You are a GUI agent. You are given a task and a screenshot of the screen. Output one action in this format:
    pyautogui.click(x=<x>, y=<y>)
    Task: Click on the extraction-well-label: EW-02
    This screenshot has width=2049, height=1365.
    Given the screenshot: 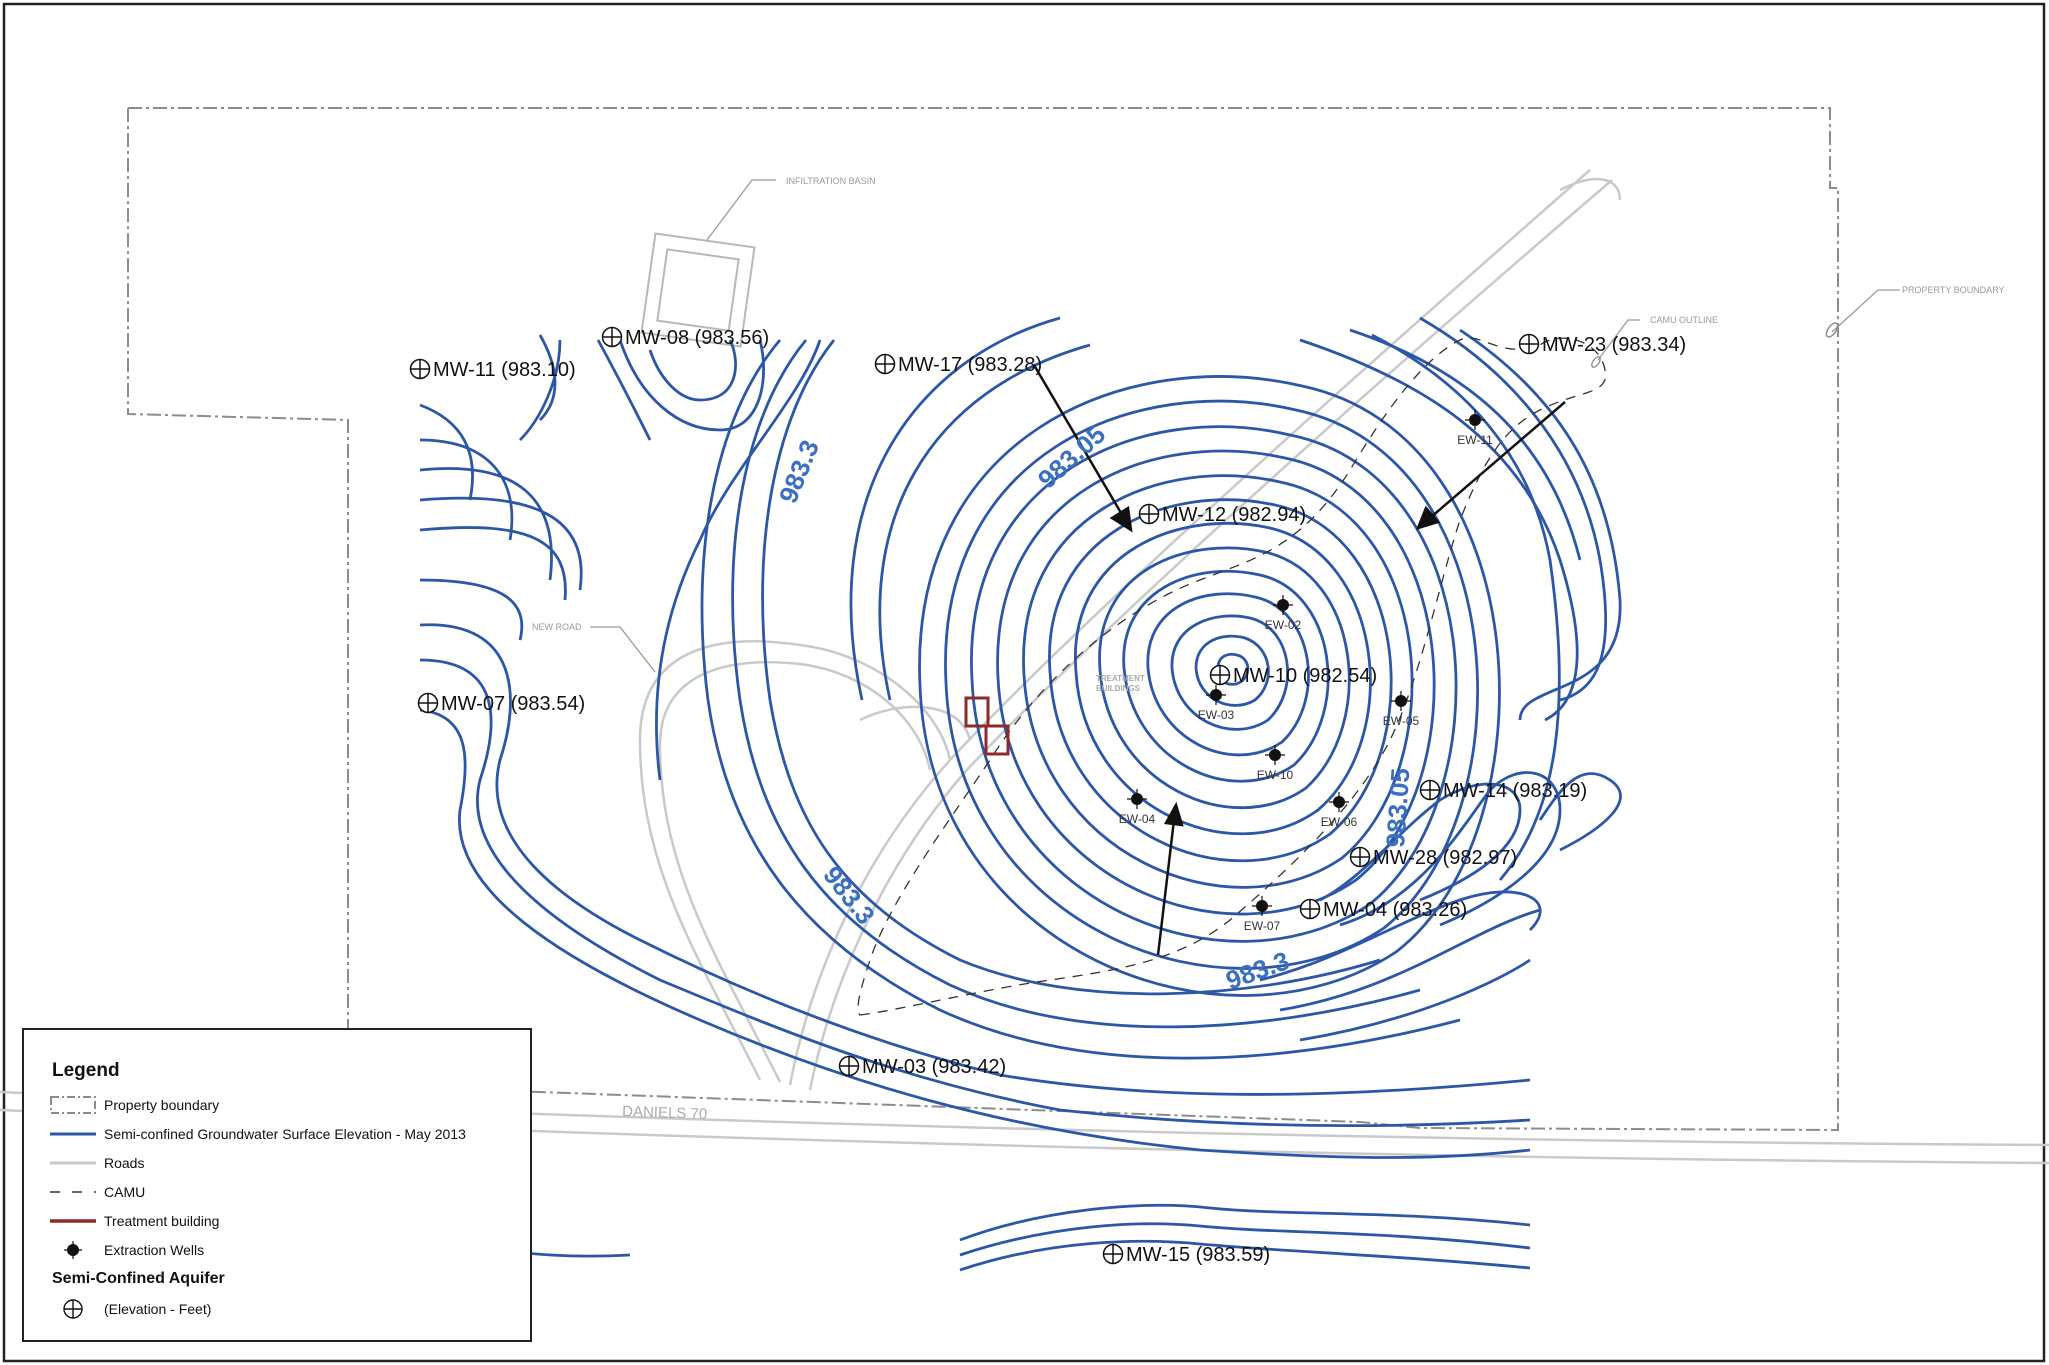 What is the action you would take?
    pyautogui.click(x=1283, y=625)
    